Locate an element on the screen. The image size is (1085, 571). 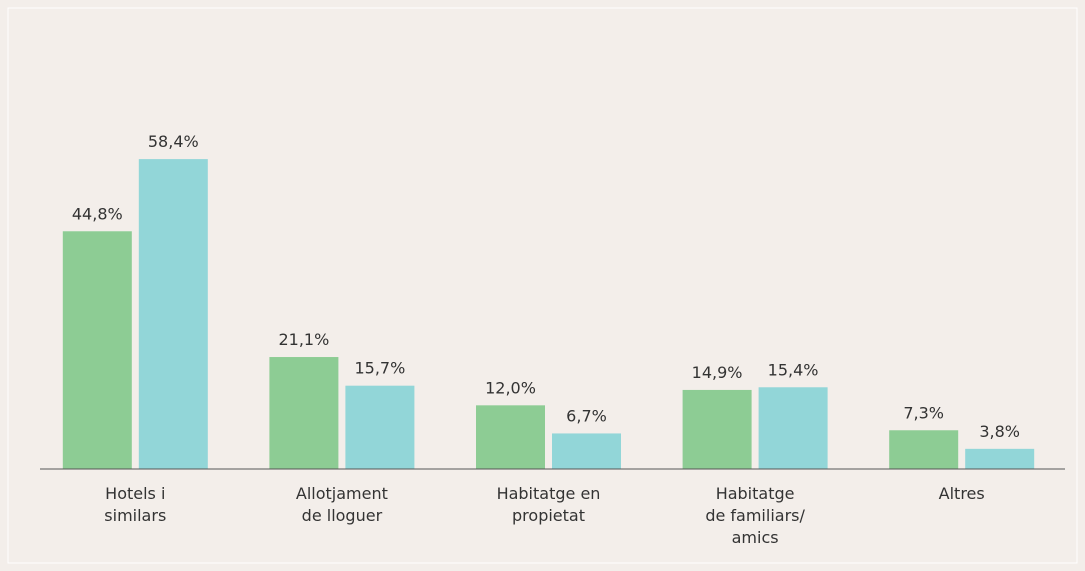
x-tick-label: Altres is located at coordinates (962, 493).